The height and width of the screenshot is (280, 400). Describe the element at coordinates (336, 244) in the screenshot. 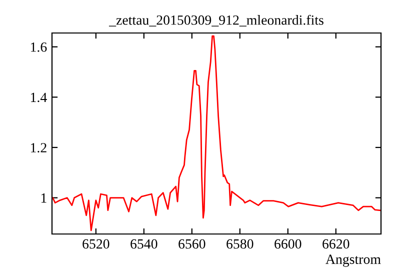

I see `x-tick-label: 6620` at that location.